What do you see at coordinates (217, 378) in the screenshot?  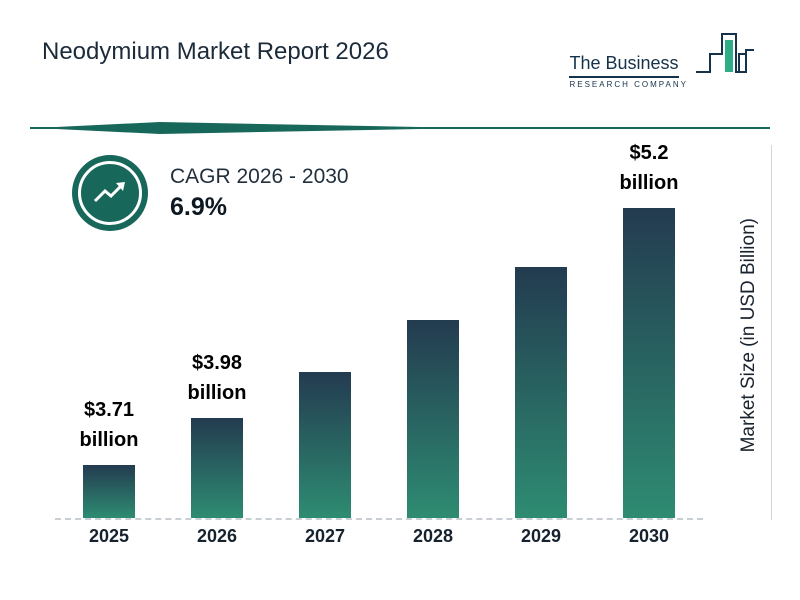 I see `bar-value-label-2026: $3.98 billion` at bounding box center [217, 378].